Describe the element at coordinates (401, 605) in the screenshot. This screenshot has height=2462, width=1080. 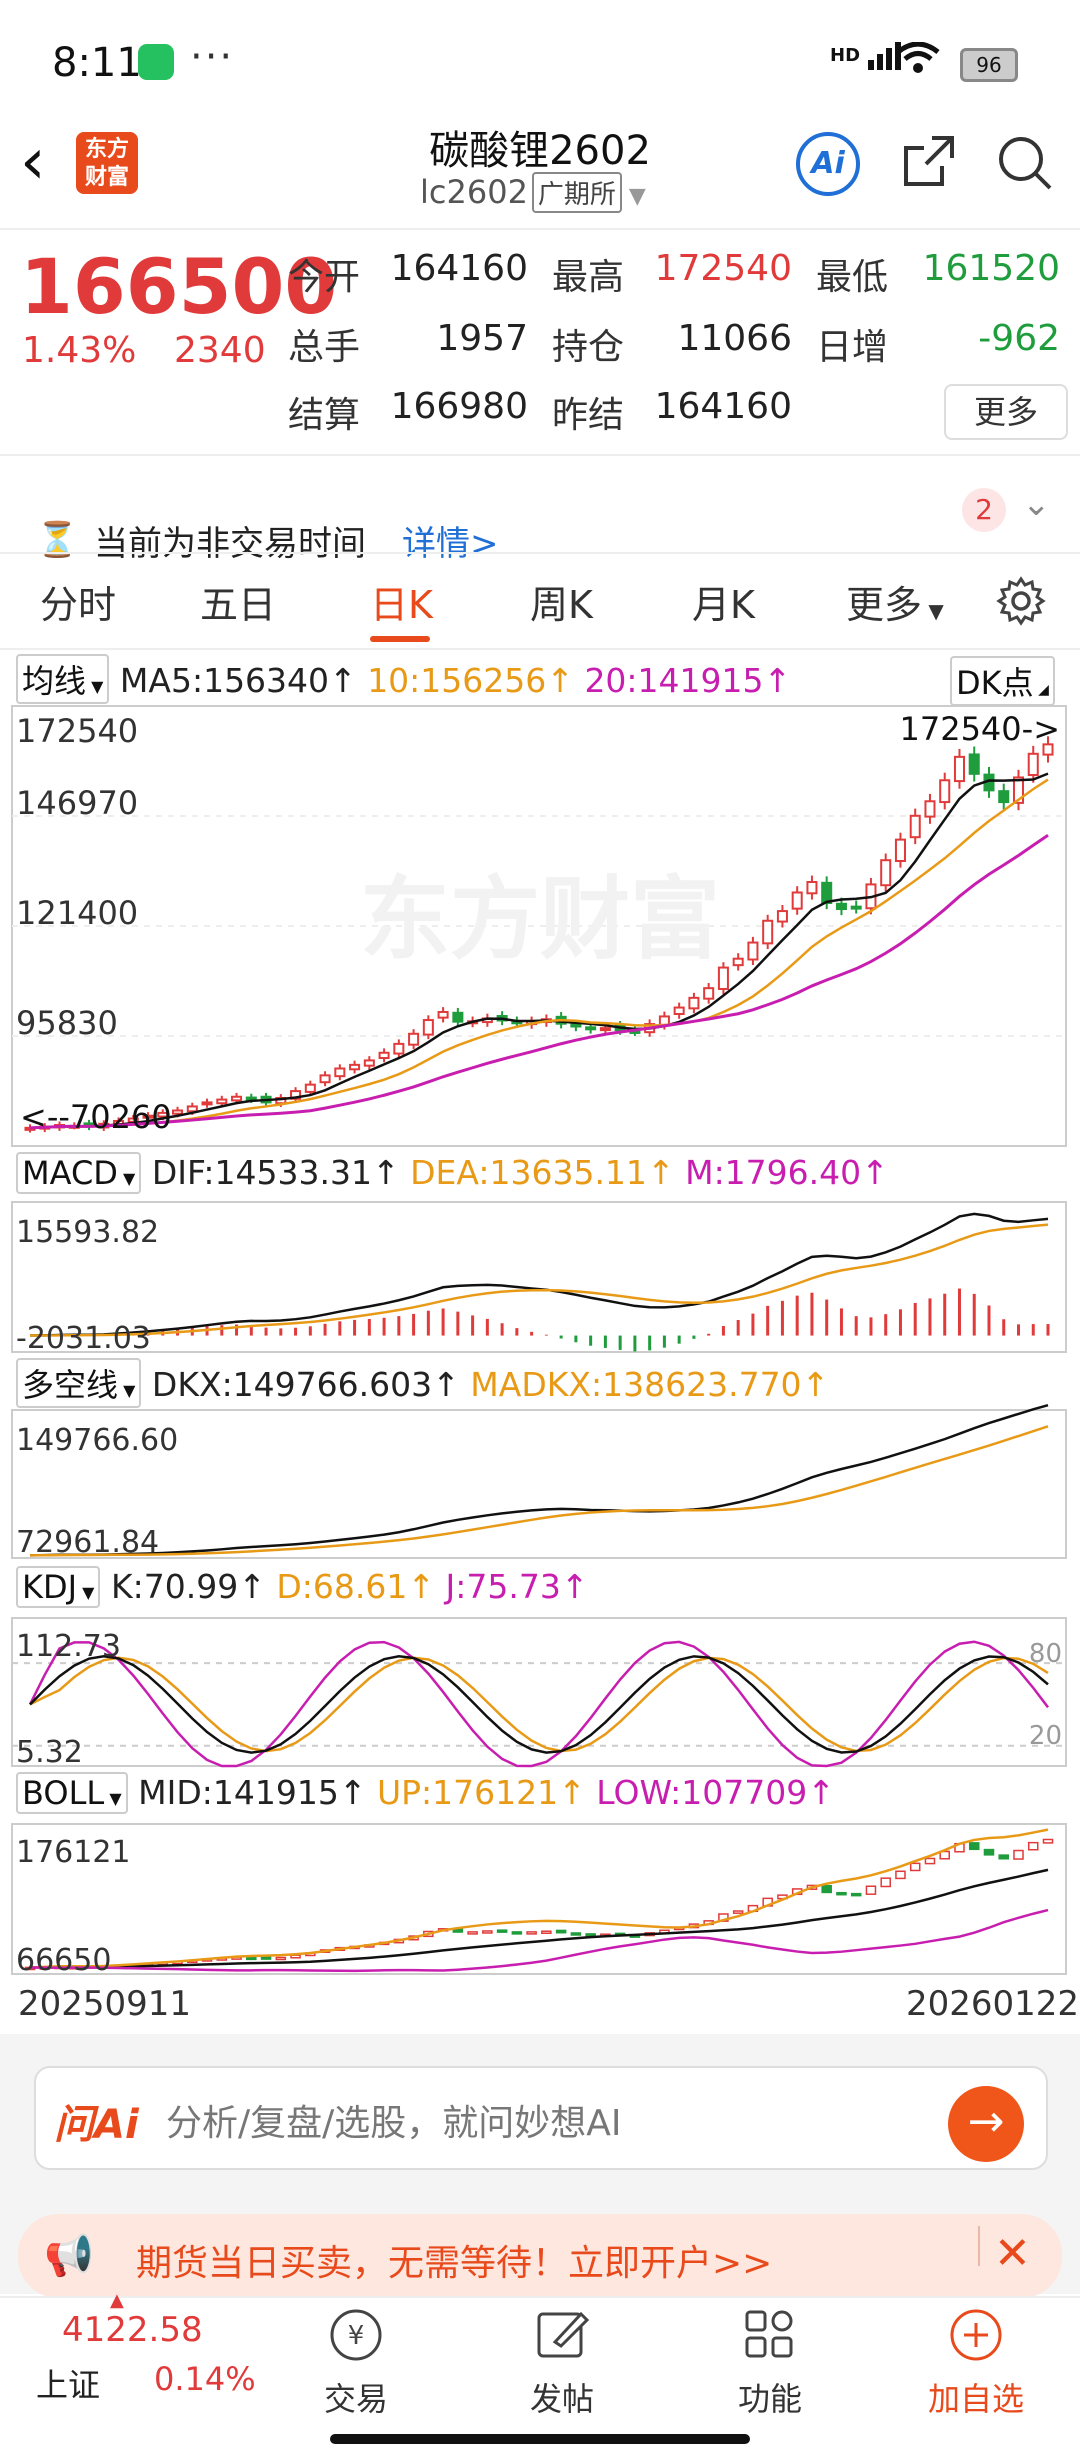
I see `tab-daily-k: 日K` at that location.